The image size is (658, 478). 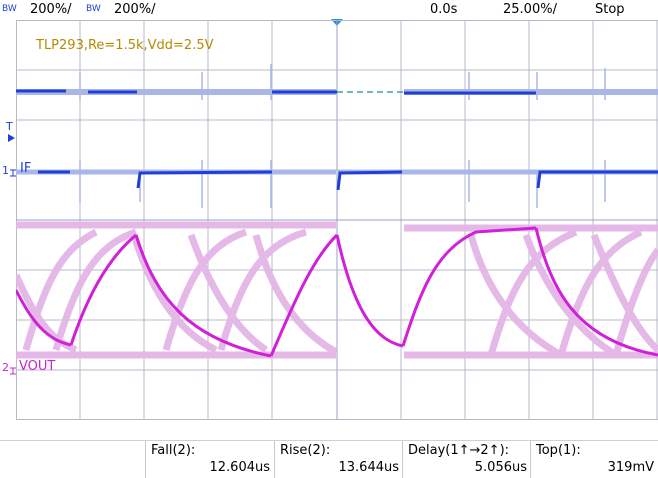 What do you see at coordinates (594, 459) in the screenshot?
I see `measurement-top: Top(1): 319mV` at bounding box center [594, 459].